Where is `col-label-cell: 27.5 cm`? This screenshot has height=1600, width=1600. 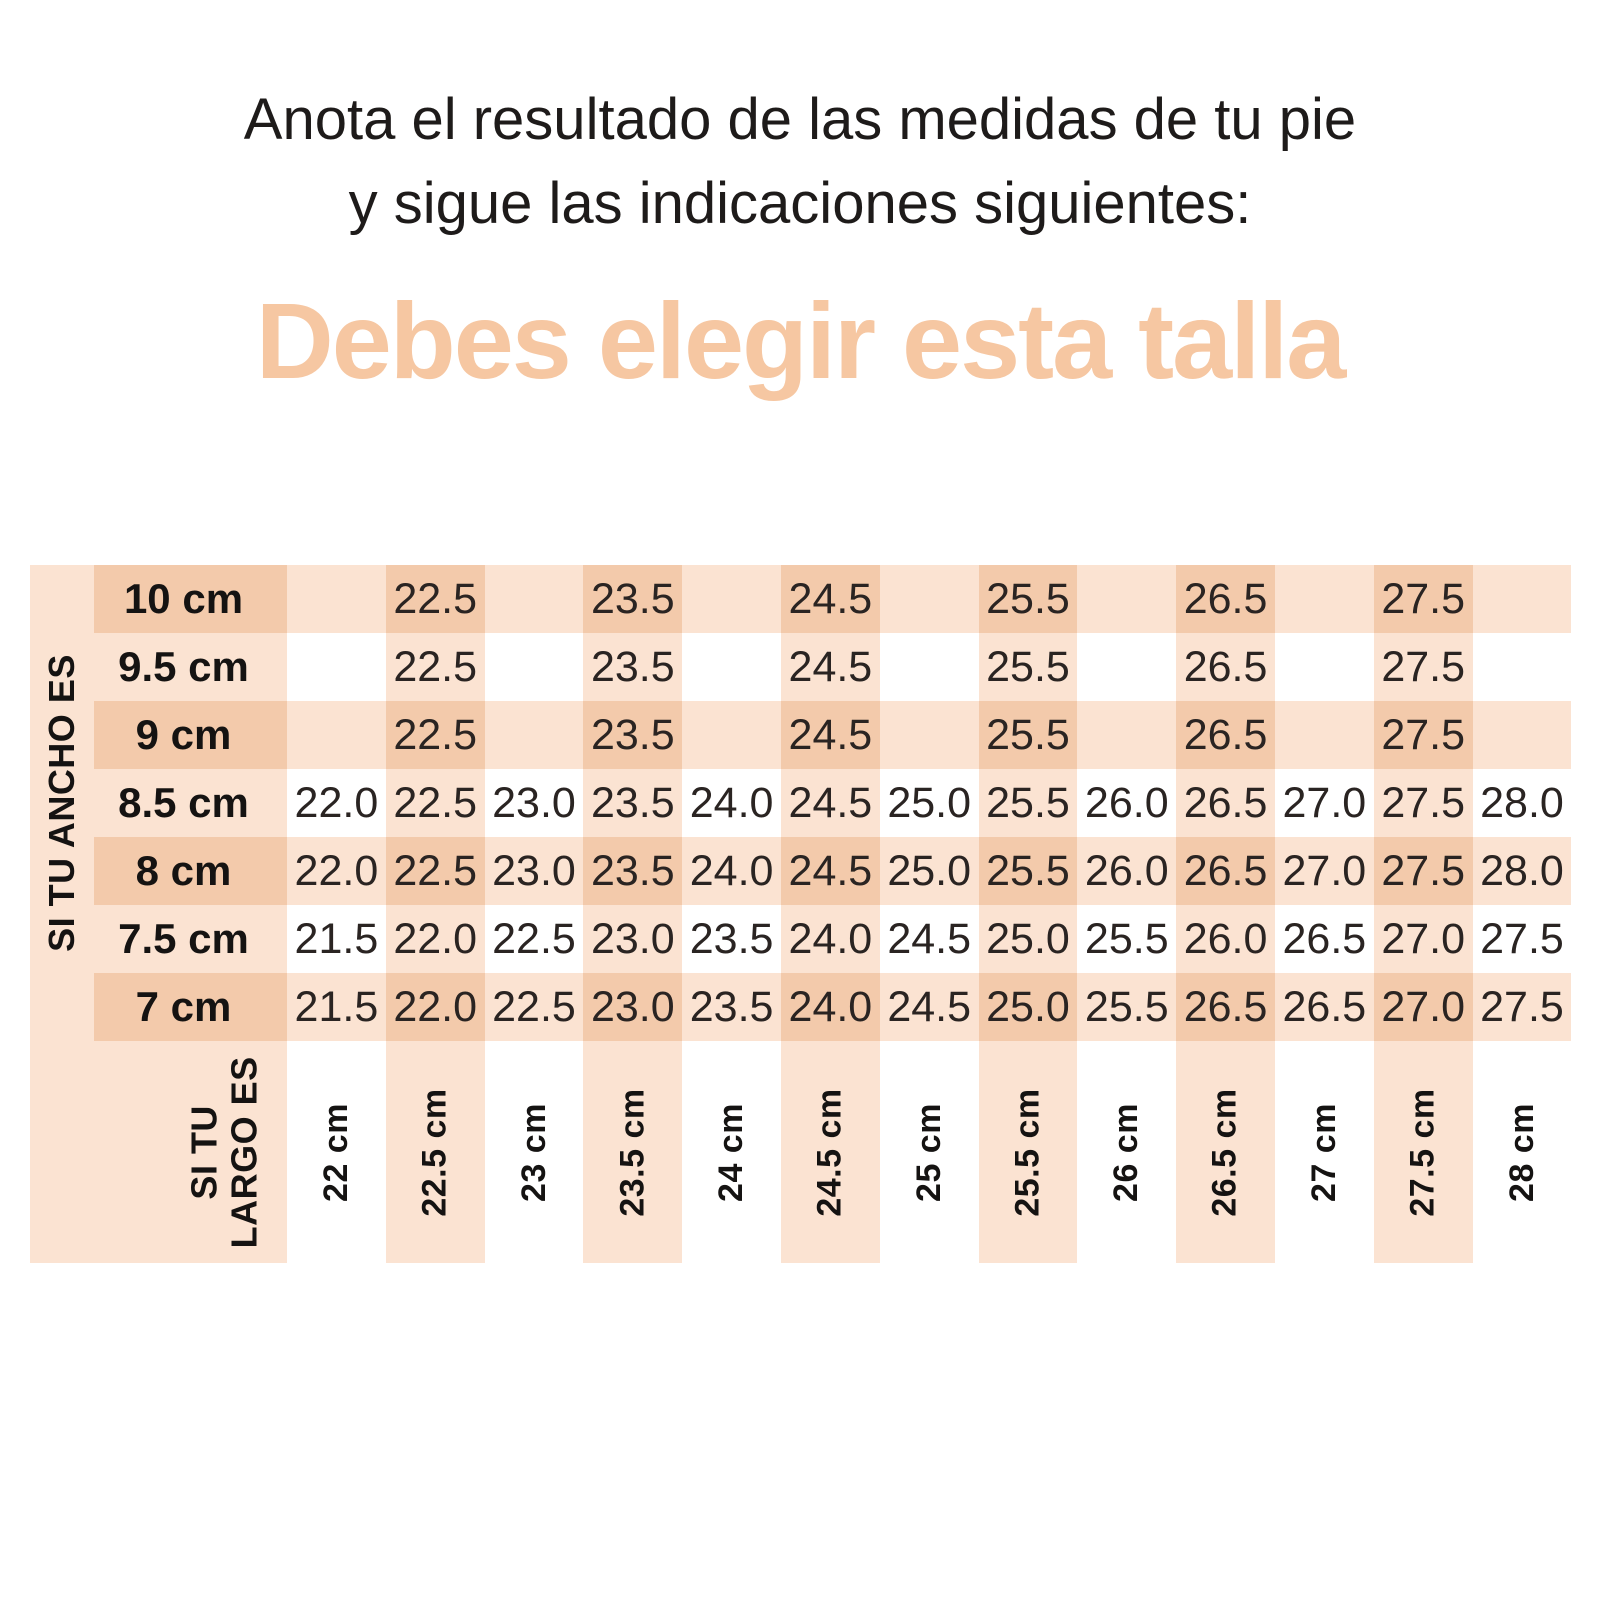 col-label-cell: 27.5 cm is located at coordinates (1423, 1152).